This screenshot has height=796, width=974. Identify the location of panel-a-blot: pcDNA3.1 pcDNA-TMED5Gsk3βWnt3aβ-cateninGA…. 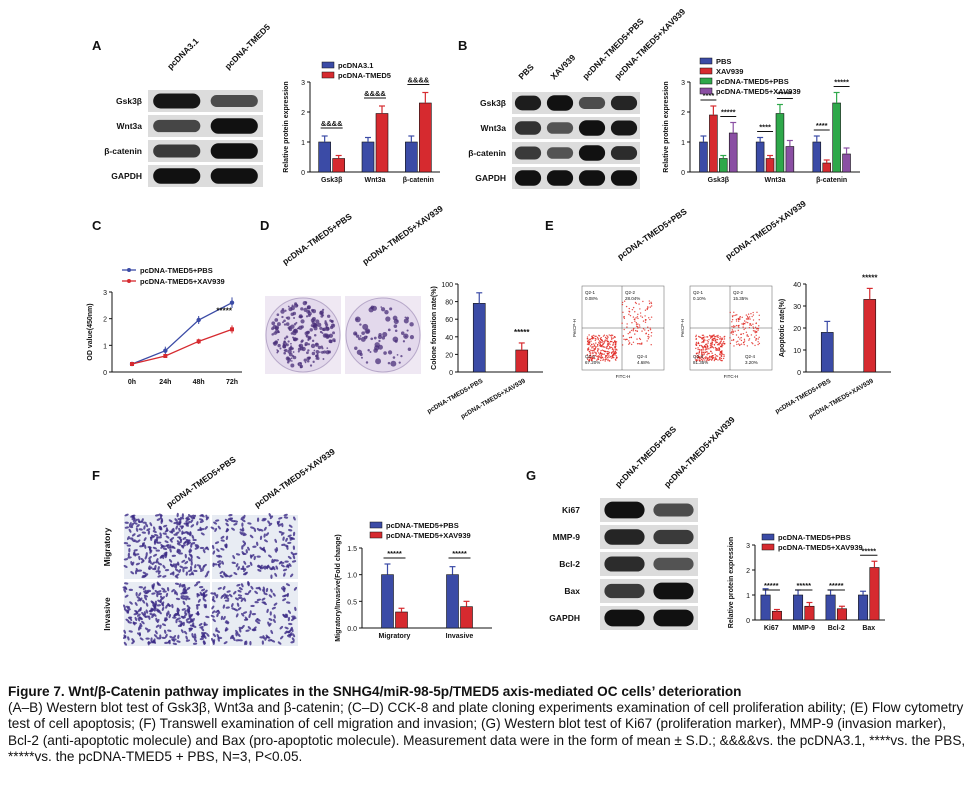
(188, 104).